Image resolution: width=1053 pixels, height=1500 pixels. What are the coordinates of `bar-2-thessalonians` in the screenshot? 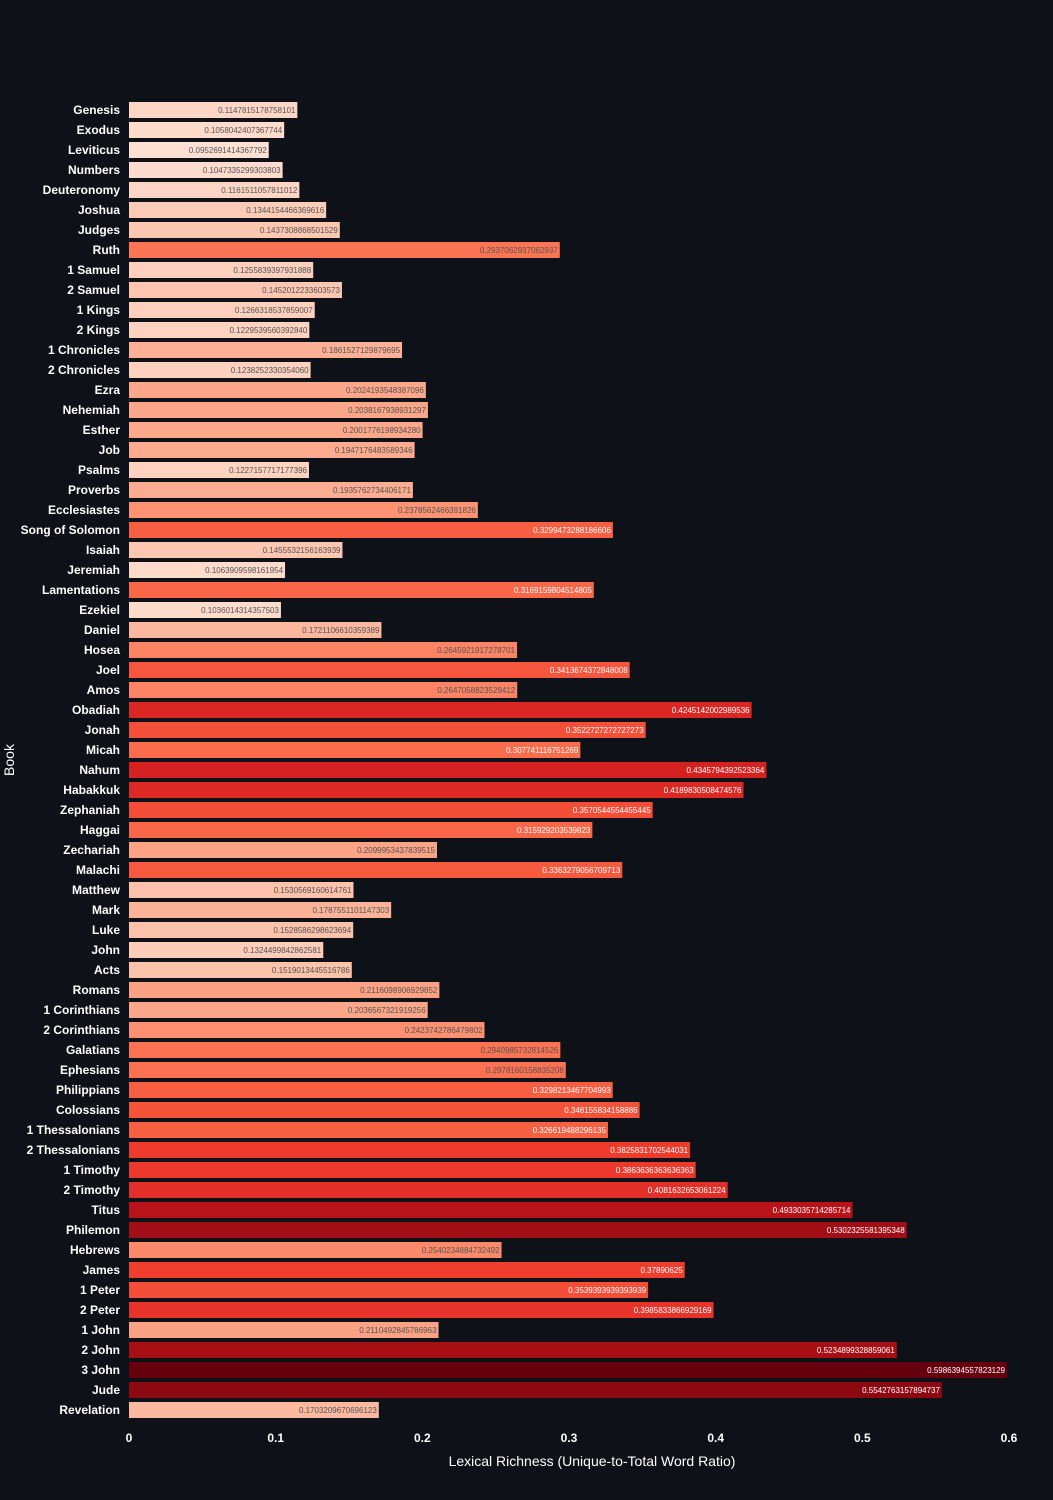 It's located at (410, 1150).